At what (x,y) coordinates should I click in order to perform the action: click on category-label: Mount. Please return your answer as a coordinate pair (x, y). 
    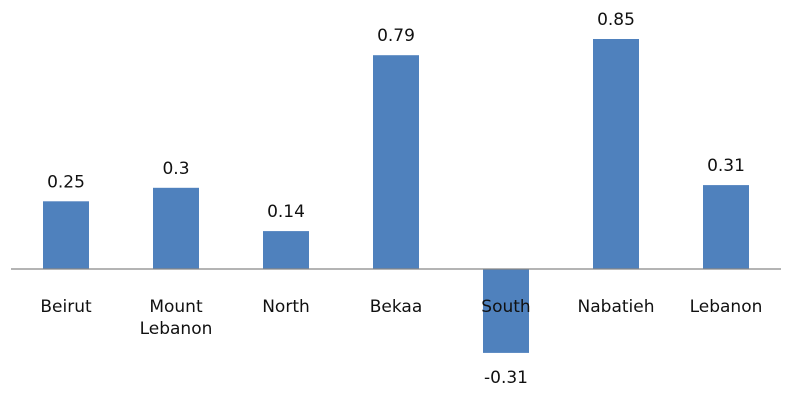
    Looking at the image, I should click on (176, 307).